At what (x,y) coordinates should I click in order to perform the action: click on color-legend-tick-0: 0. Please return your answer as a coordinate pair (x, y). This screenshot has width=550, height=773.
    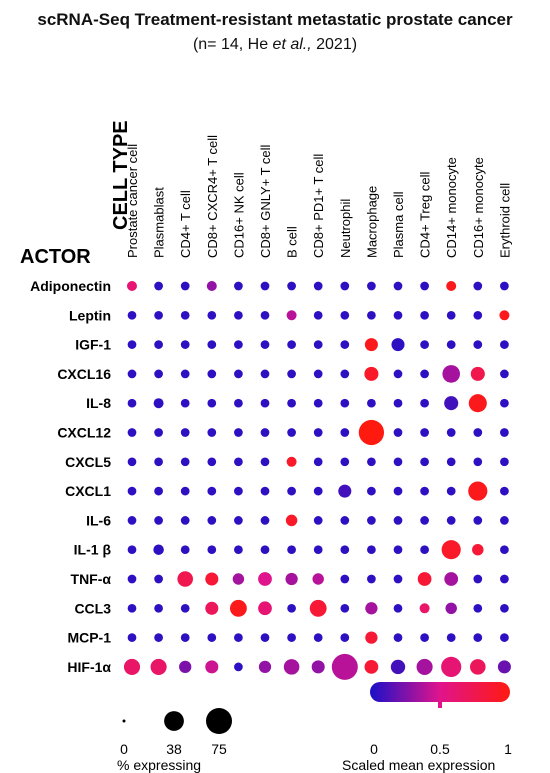
    Looking at the image, I should click on (374, 749).